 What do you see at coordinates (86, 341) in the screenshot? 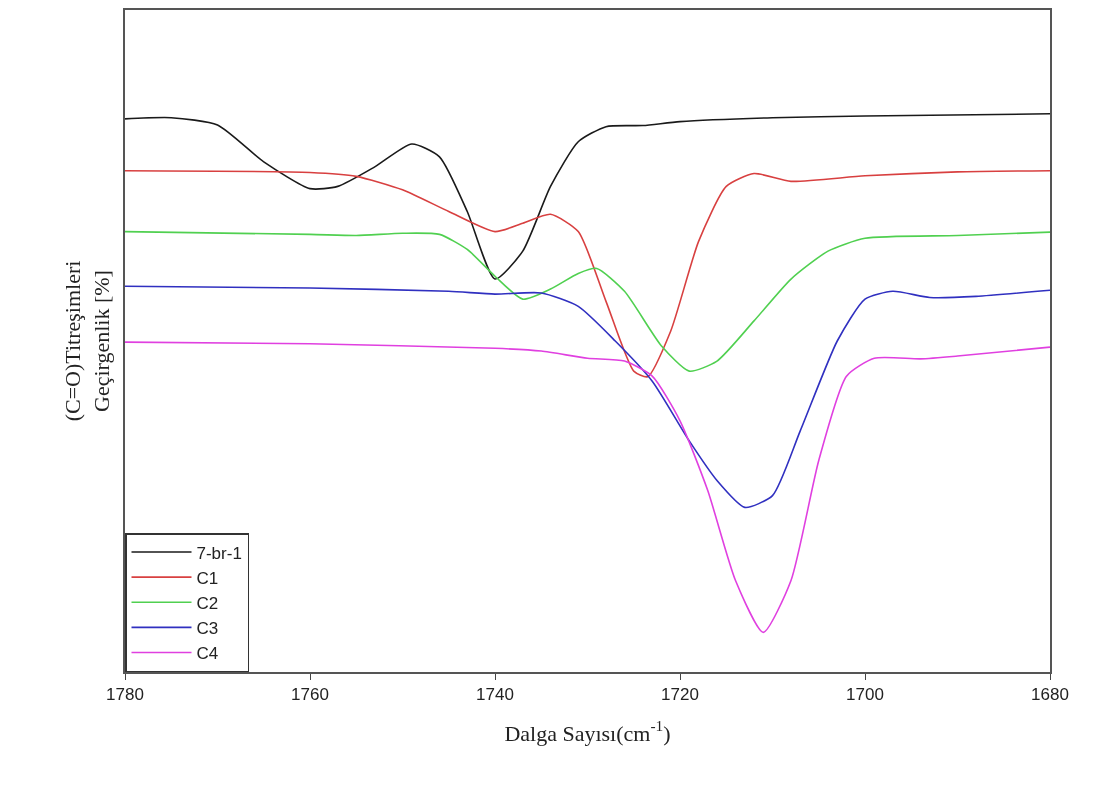
I see `y-axis-title: (C=O)Titreşimleri Geçirgenlik [%]` at bounding box center [86, 341].